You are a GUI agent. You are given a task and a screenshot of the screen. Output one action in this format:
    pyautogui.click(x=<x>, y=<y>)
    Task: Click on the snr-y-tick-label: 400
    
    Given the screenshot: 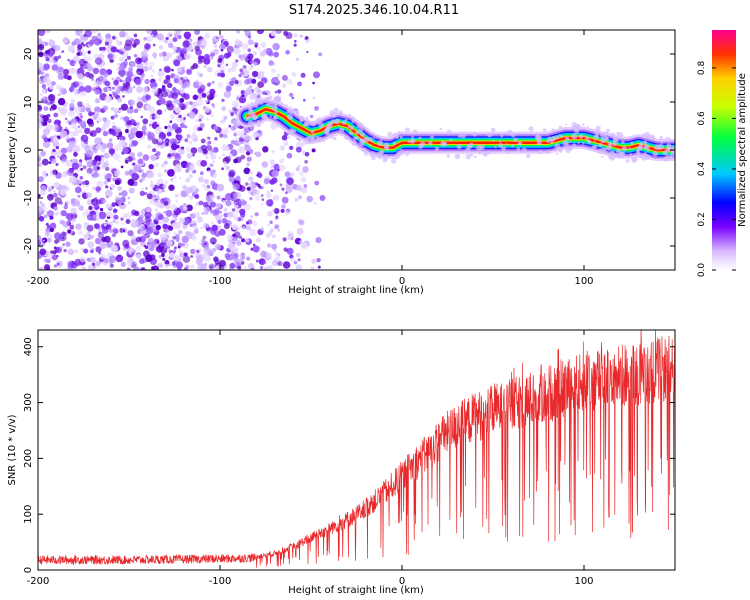 What is the action you would take?
    pyautogui.click(x=28, y=346)
    